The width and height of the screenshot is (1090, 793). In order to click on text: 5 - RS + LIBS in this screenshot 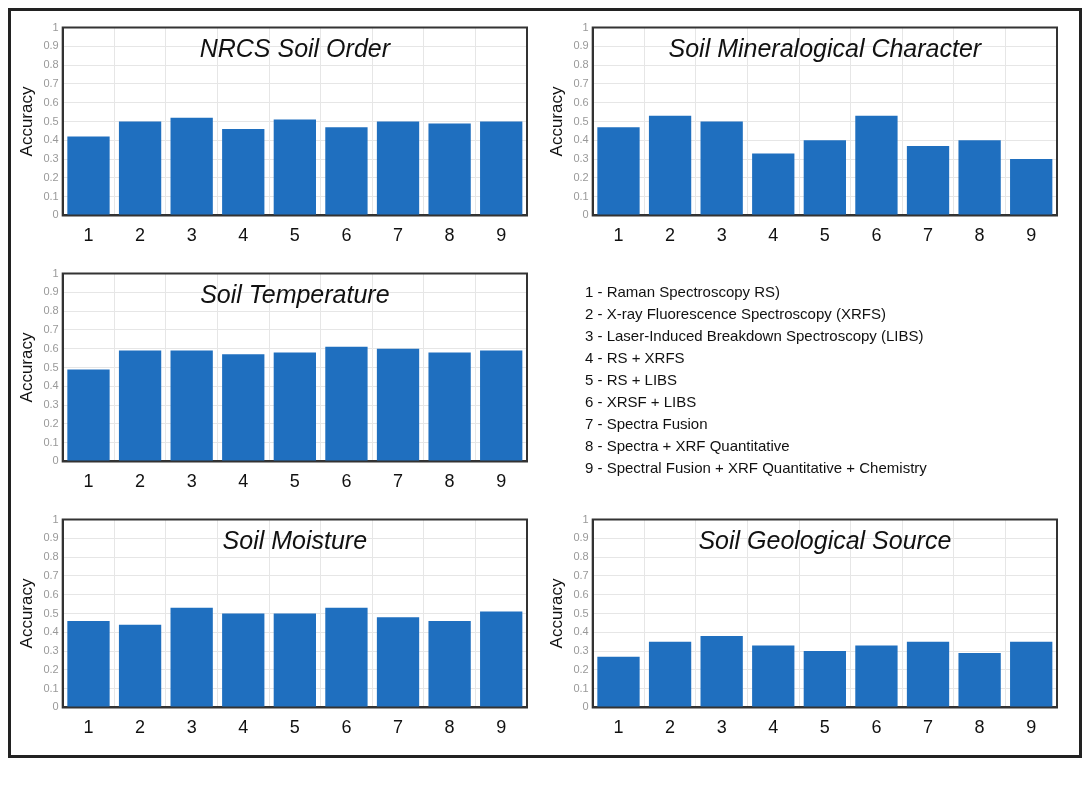, I will do `click(632, 380)`.